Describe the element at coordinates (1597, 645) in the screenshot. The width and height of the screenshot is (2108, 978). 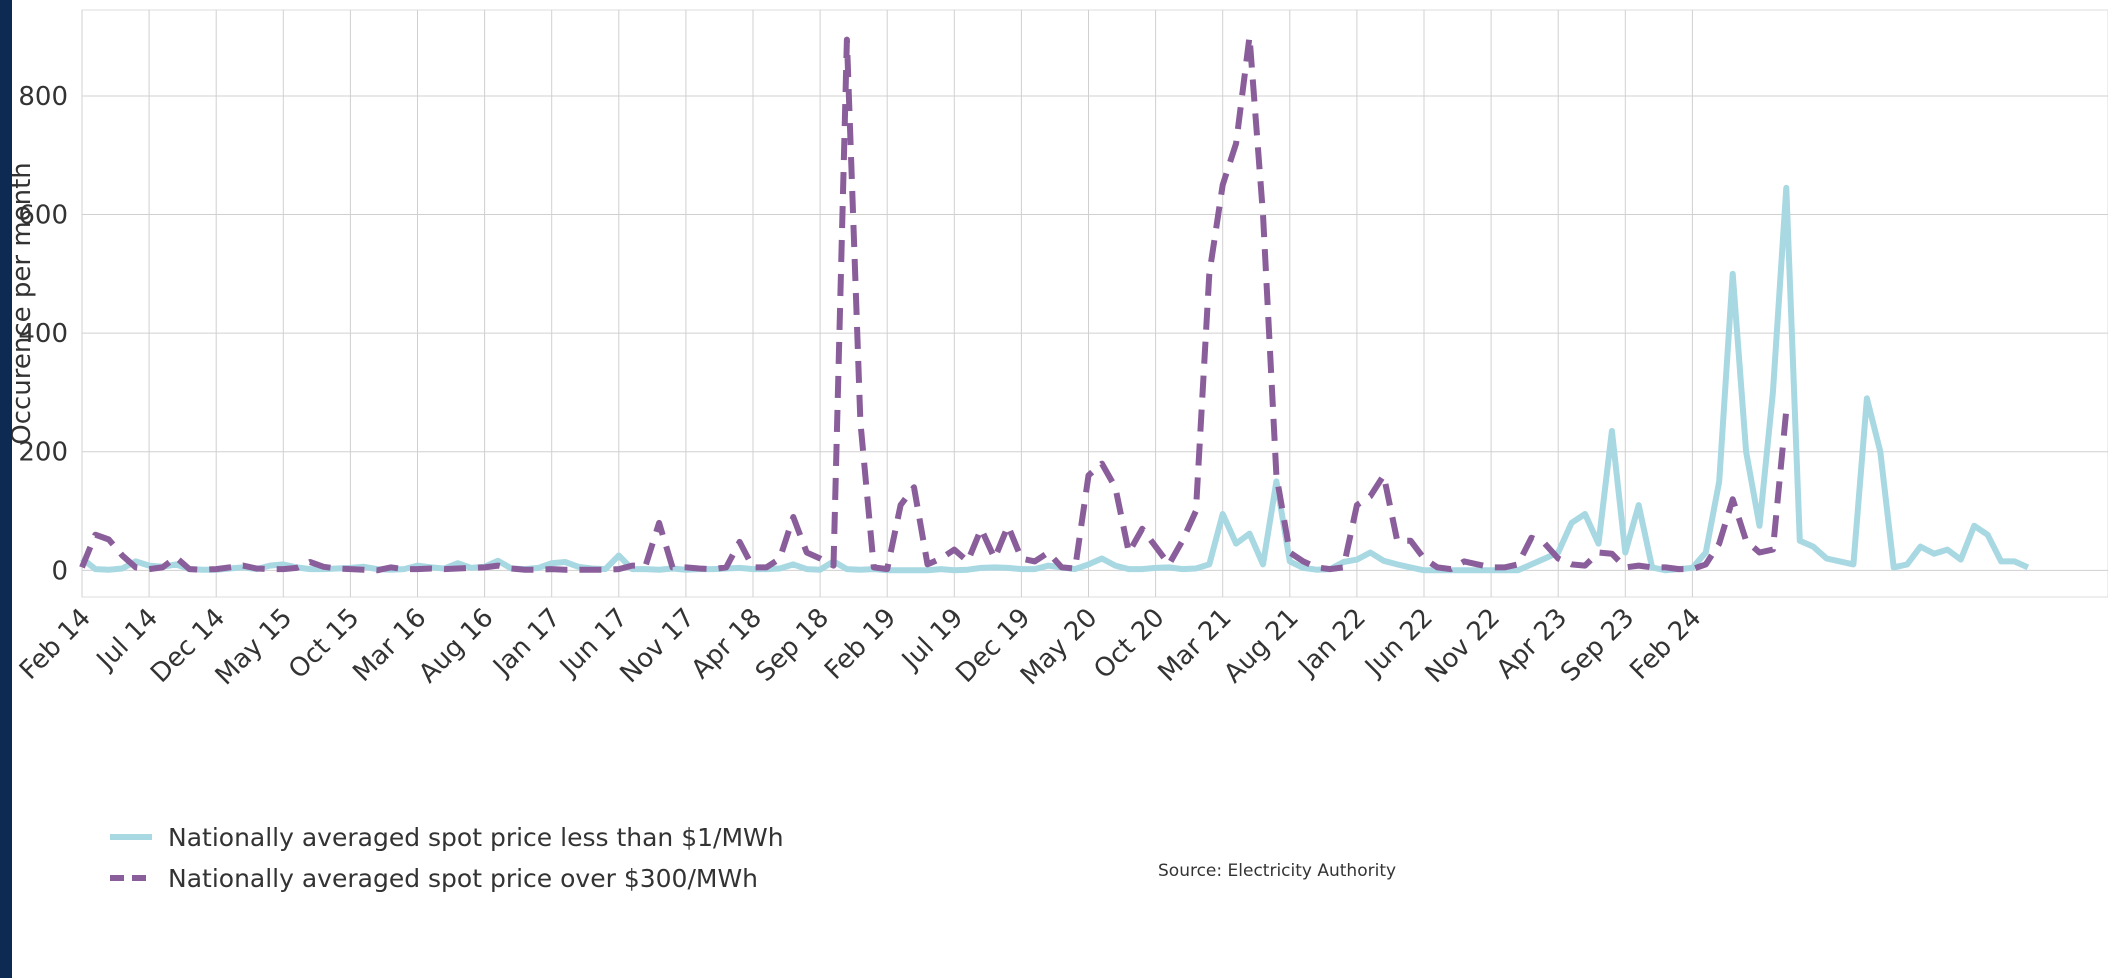
I see `x-tick-label-23: Sep 23` at that location.